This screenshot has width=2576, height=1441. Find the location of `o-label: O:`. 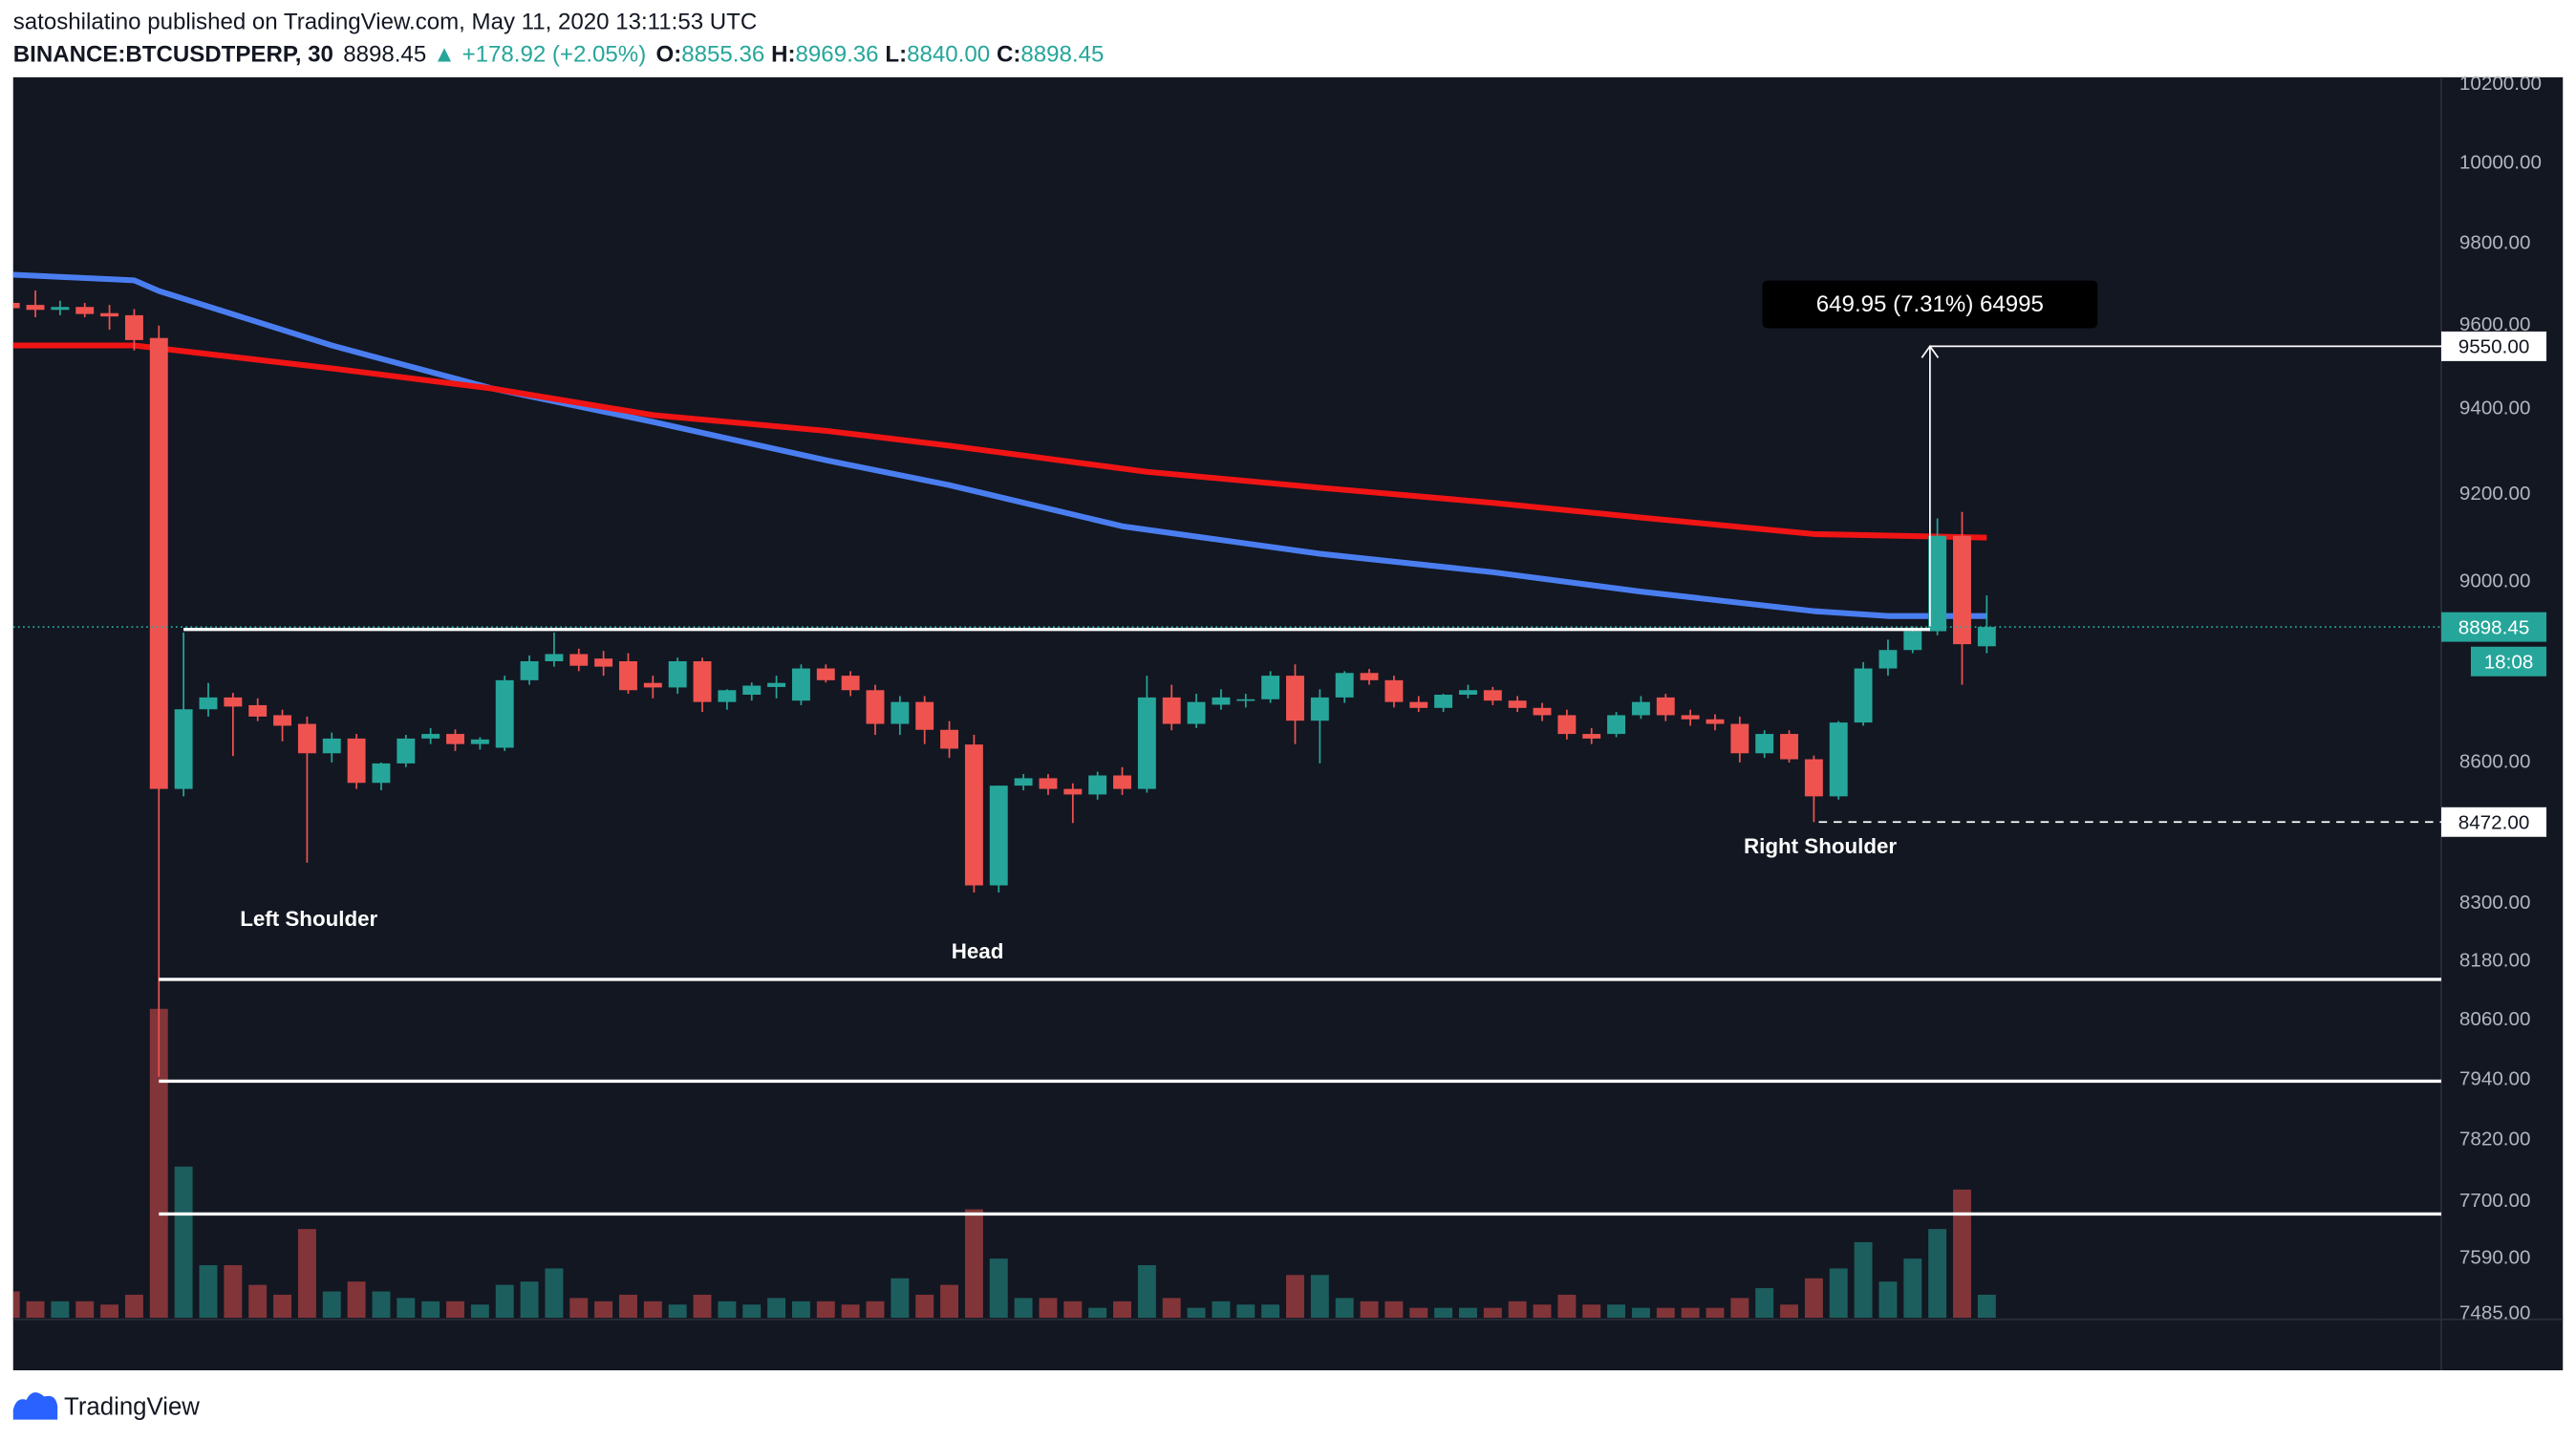

o-label: O: is located at coordinates (669, 55).